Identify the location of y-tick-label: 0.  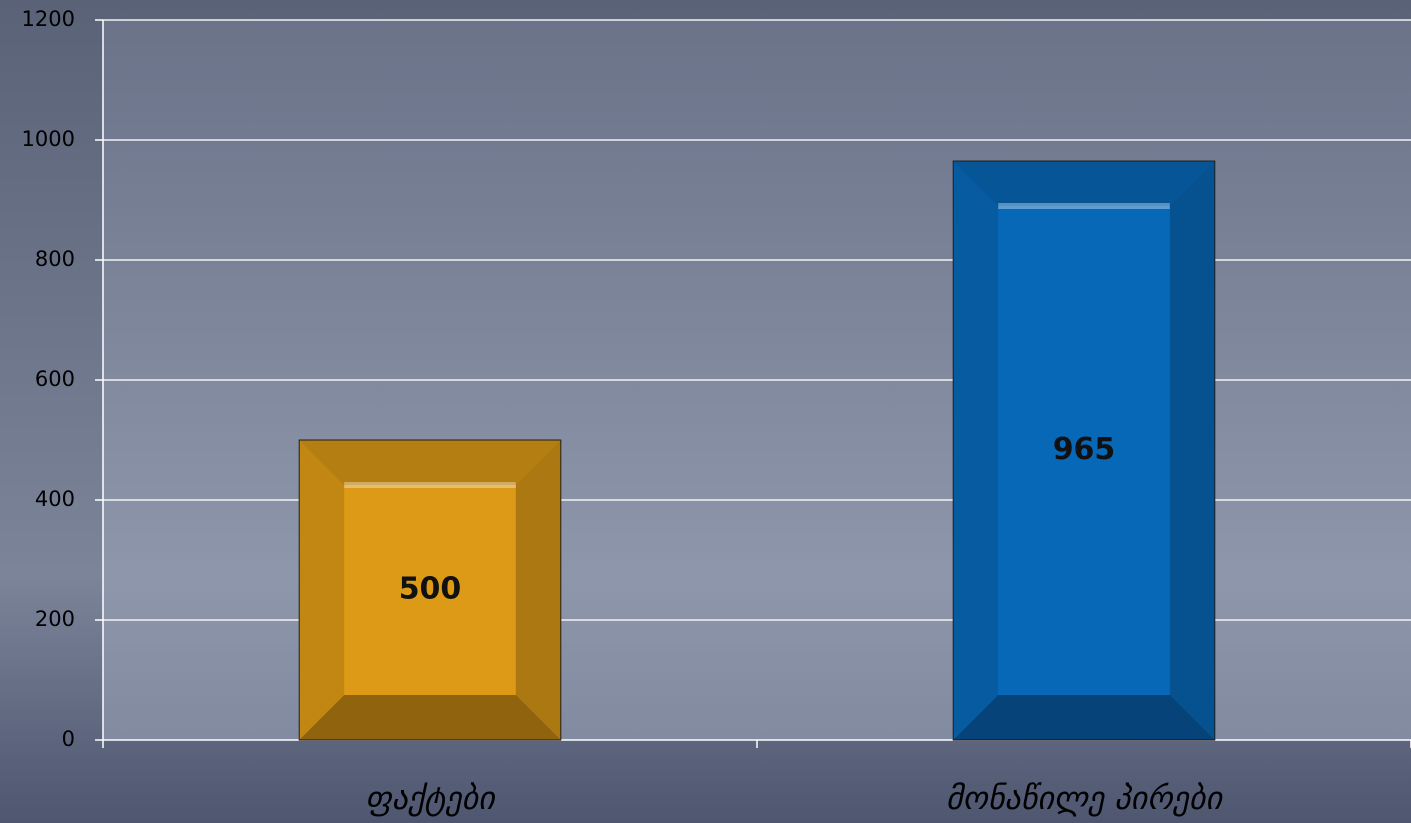
(68, 739).